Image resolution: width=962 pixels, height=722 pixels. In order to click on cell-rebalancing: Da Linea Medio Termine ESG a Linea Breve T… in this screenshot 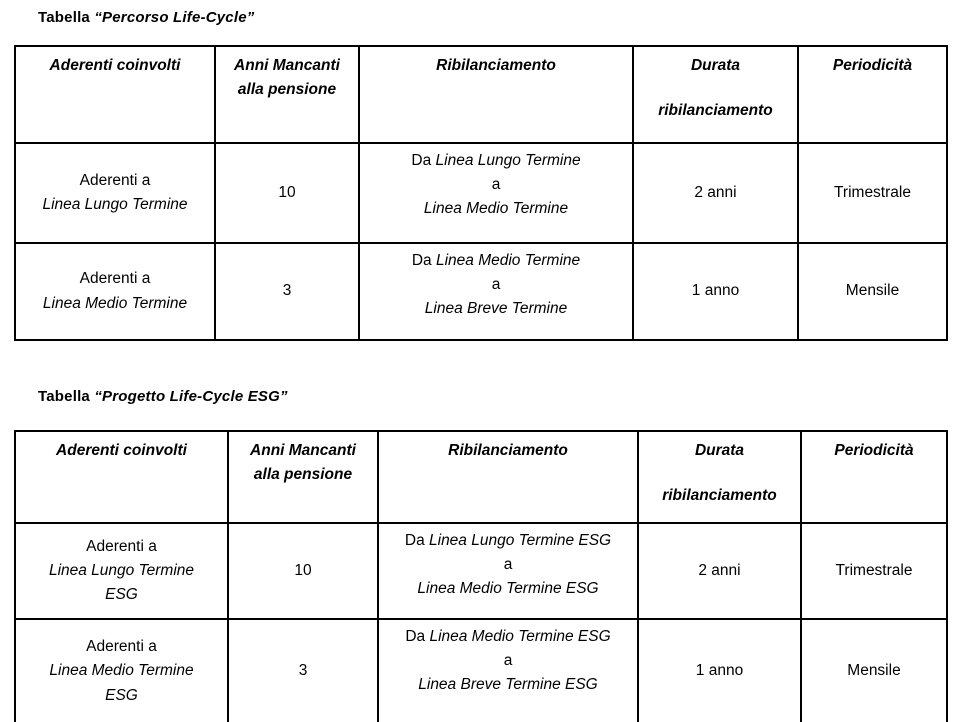, I will do `click(508, 670)`.